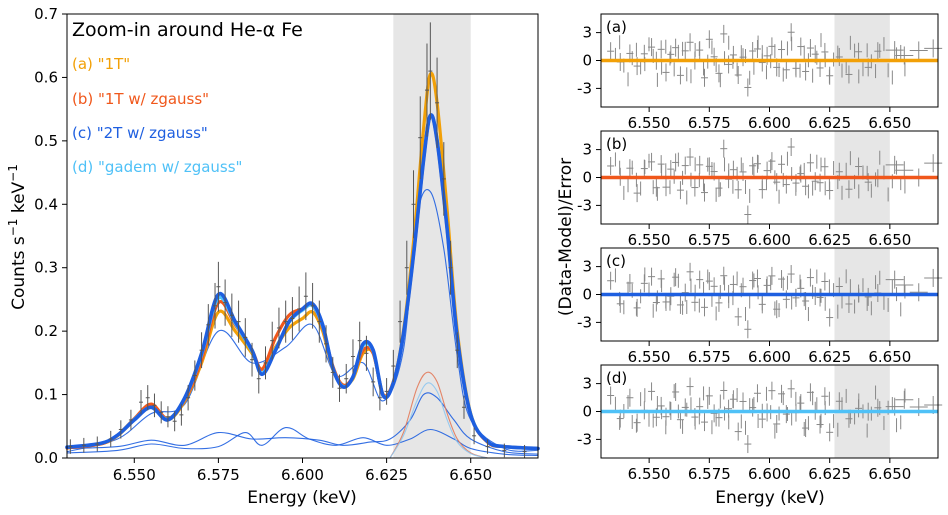  Describe the element at coordinates (19, 273) in the screenshot. I see `ylabel-part-1: Counts s` at that location.